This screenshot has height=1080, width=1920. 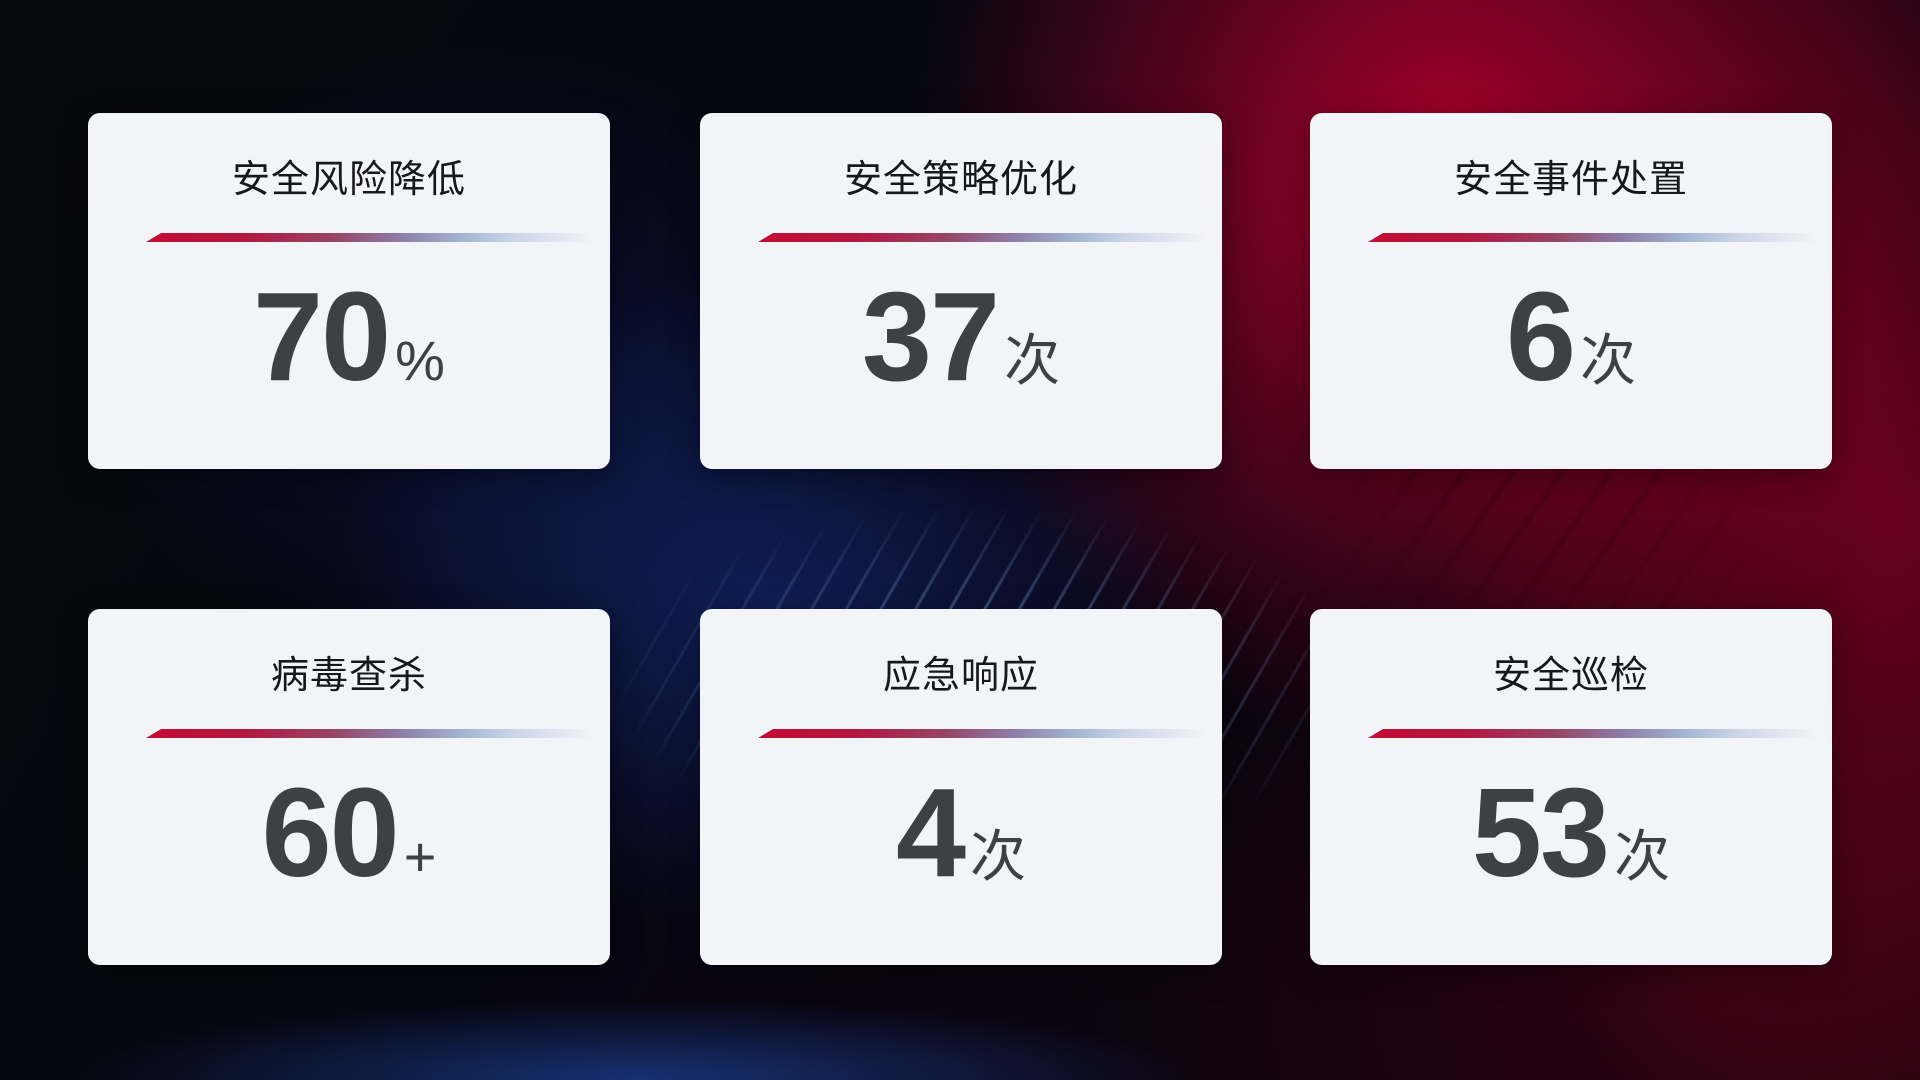 I want to click on stat-value: 4, so click(x=930, y=832).